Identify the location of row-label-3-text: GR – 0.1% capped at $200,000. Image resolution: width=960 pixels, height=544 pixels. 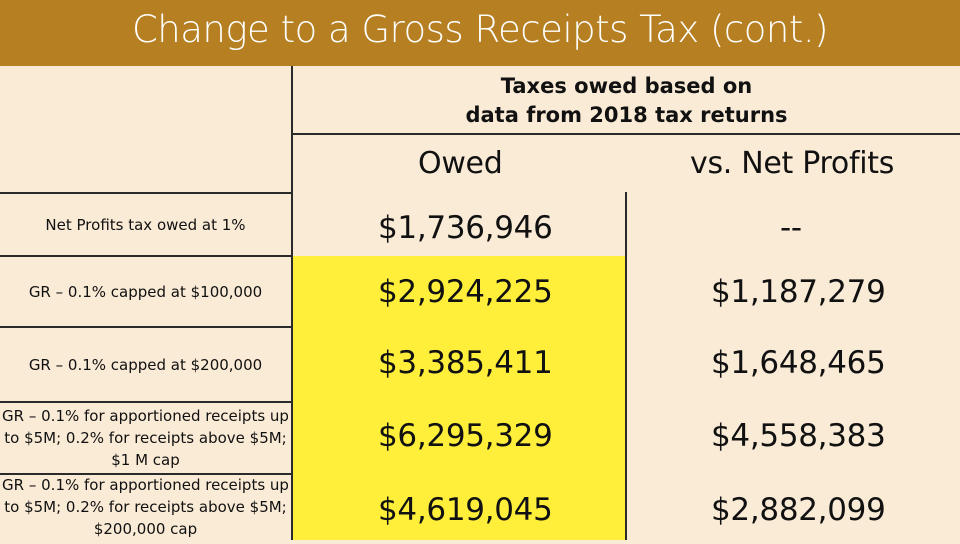
(145, 364).